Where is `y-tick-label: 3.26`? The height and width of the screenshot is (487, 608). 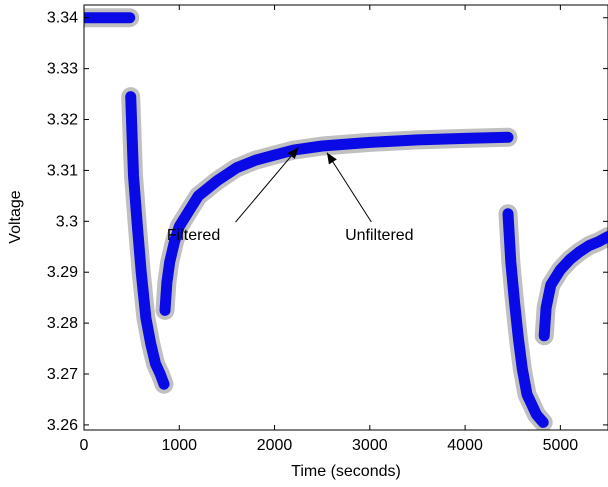 y-tick-label: 3.26 is located at coordinates (62, 425).